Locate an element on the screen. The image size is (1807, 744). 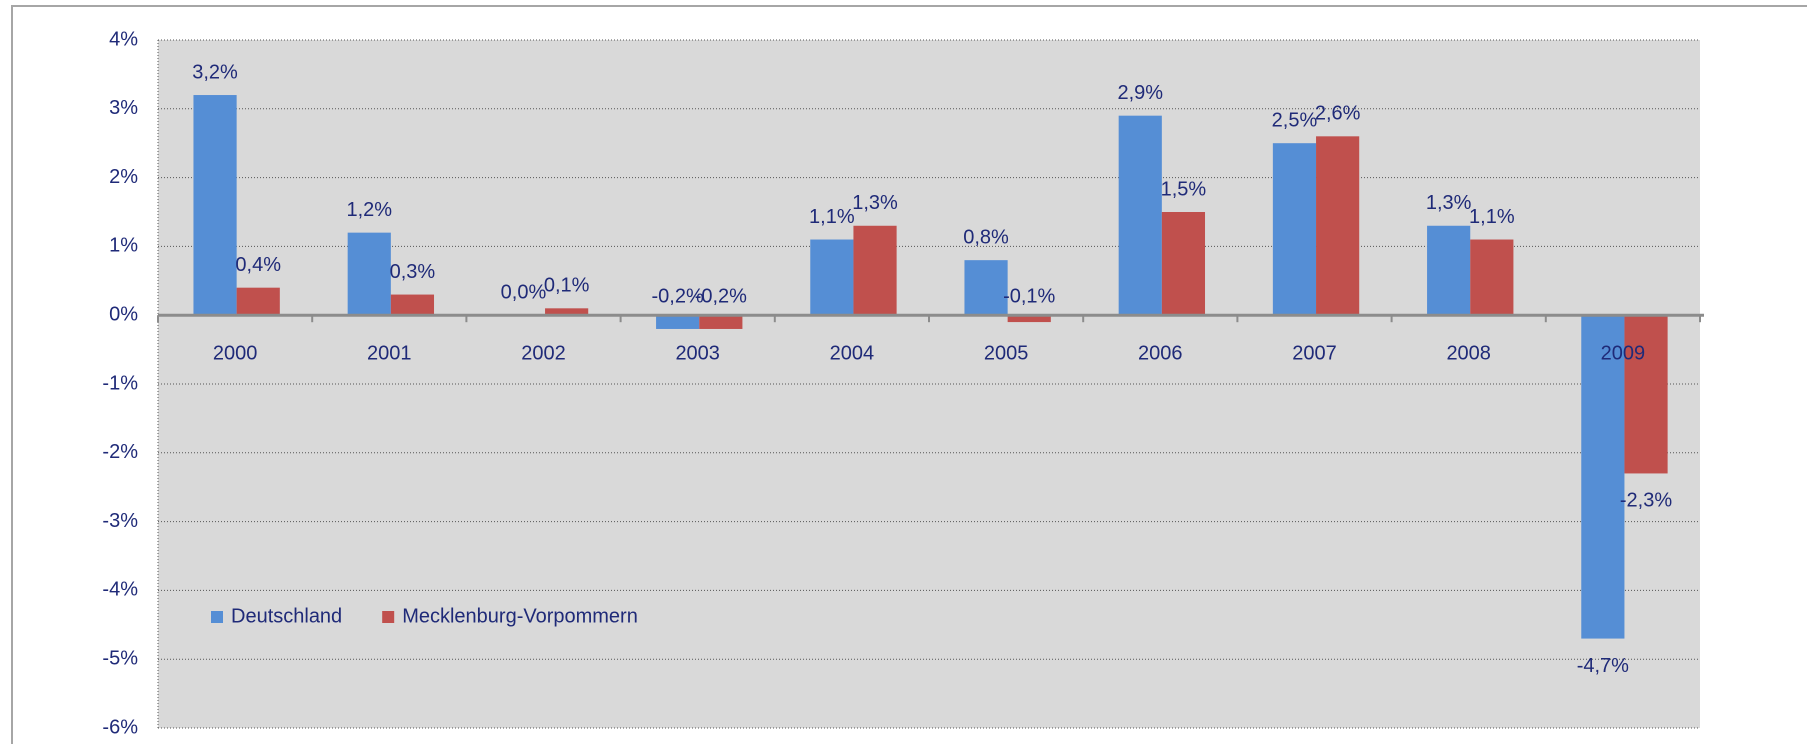
y-tick-label: -3% is located at coordinates (120, 521).